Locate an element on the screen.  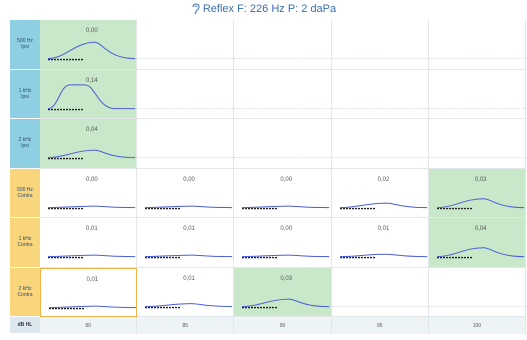
reflex-cell: 0,14 is located at coordinates (89, 94).